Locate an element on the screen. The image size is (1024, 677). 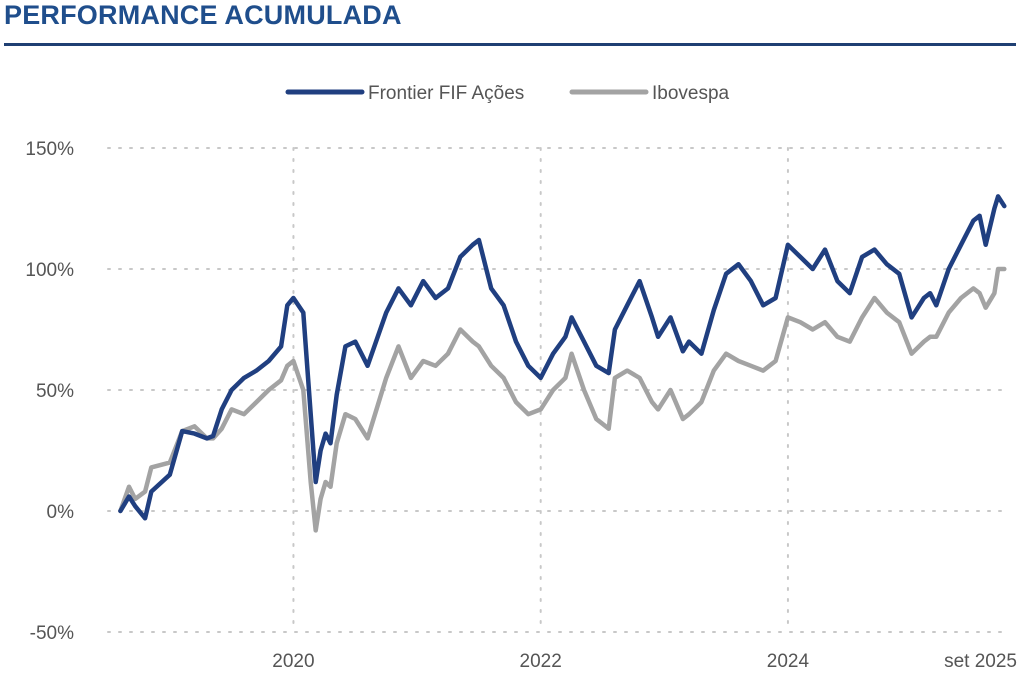
y-tick-label: 100% is located at coordinates (49, 270).